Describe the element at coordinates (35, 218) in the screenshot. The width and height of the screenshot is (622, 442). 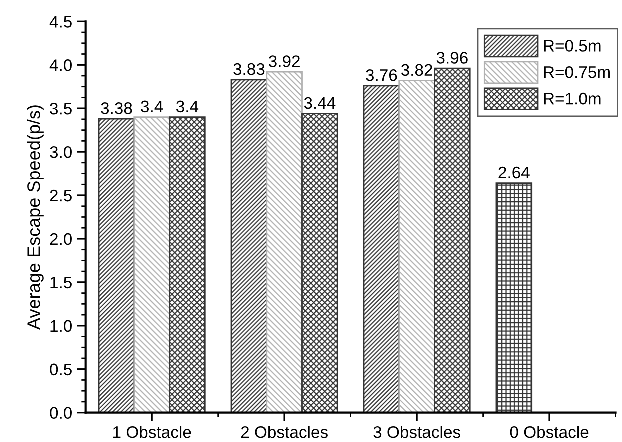
I see `y-axis-title: Average Escape Speed(p/s)` at that location.